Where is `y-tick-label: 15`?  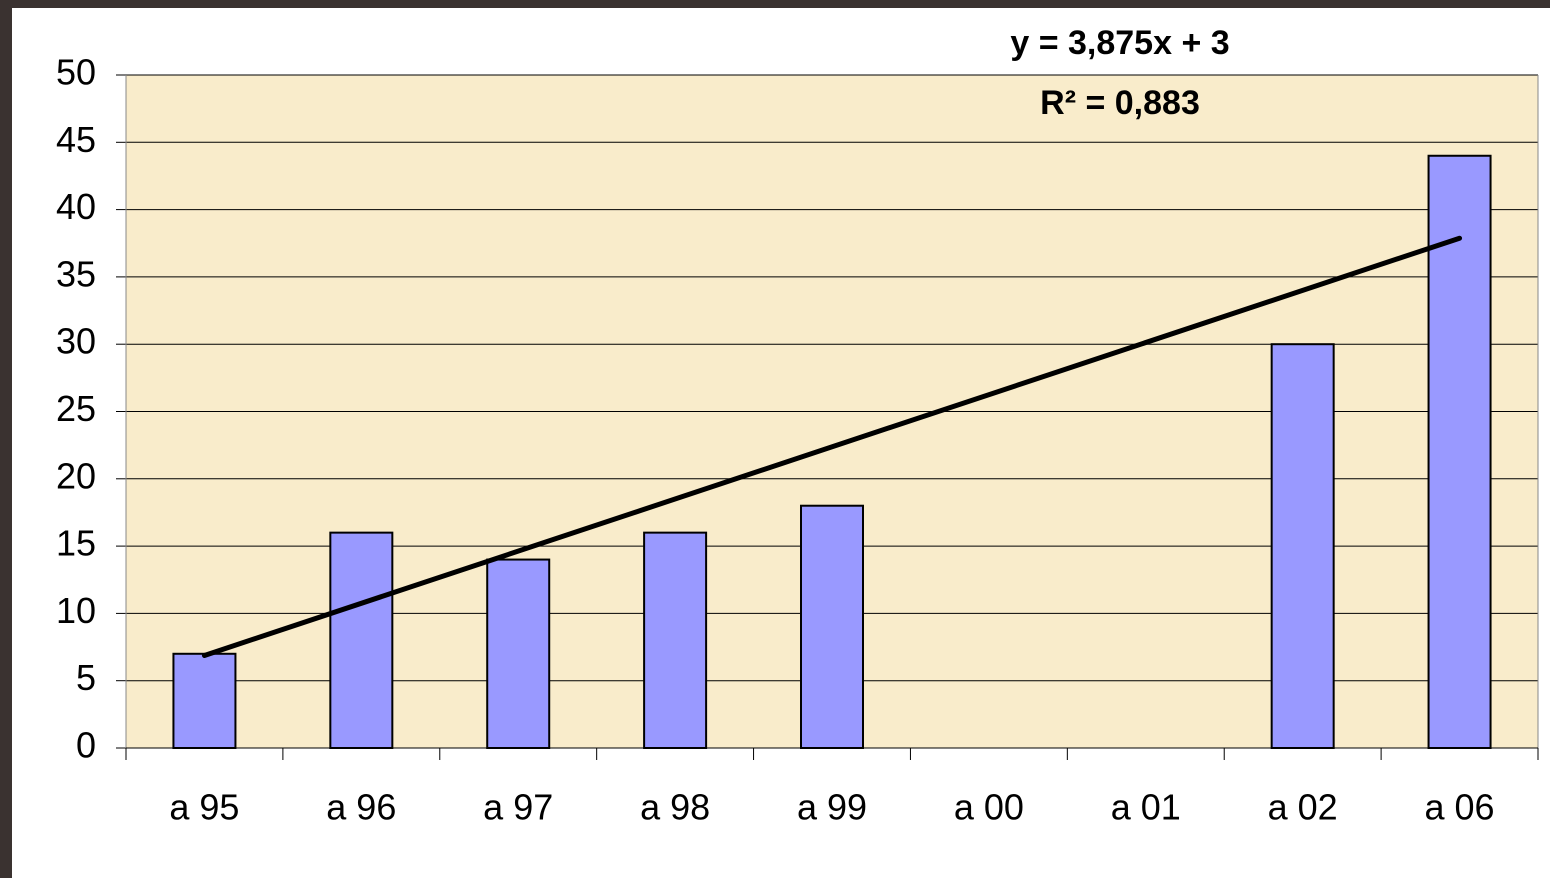 y-tick-label: 15 is located at coordinates (76, 543).